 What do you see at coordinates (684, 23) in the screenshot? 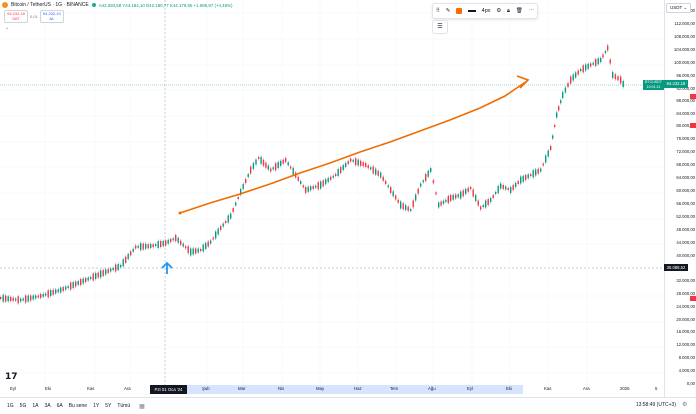
I see `price-tick: 112.000,00` at bounding box center [684, 23].